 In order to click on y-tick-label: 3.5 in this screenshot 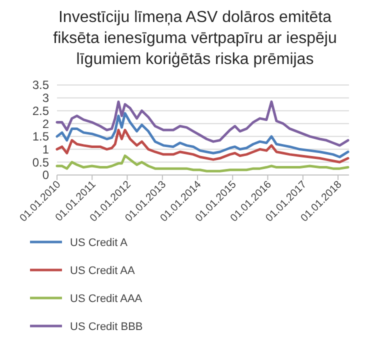, I will do `click(41, 85)`.